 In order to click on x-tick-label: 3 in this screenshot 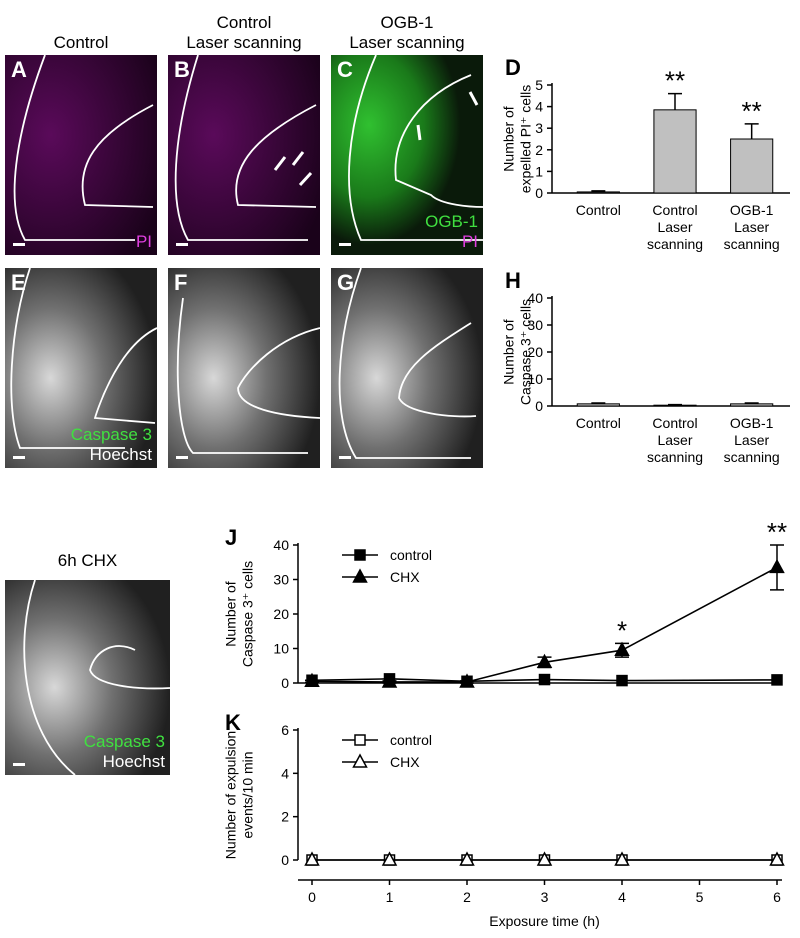, I will do `click(545, 897)`.